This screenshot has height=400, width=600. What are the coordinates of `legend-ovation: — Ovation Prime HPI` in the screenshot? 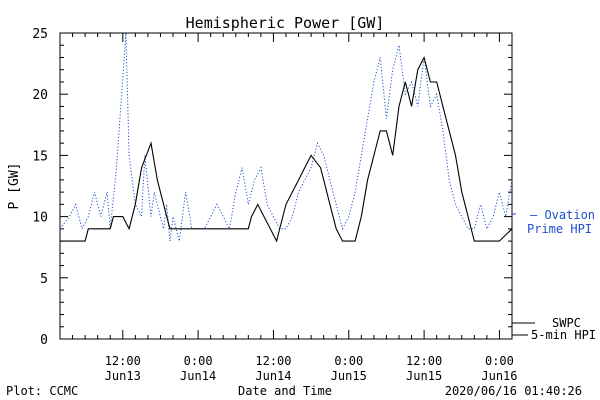 It's located at (553, 222).